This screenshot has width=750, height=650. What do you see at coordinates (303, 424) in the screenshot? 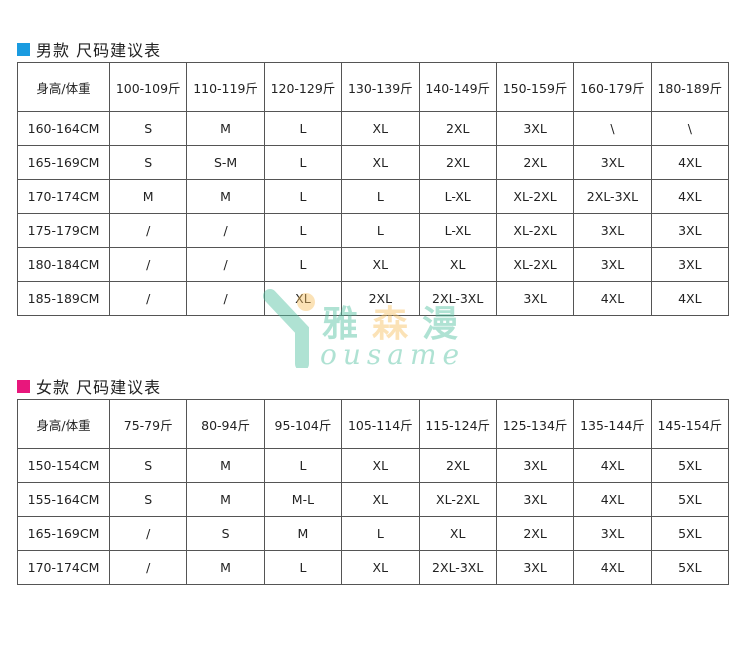
I see `size-cell: 95-104斤` at bounding box center [303, 424].